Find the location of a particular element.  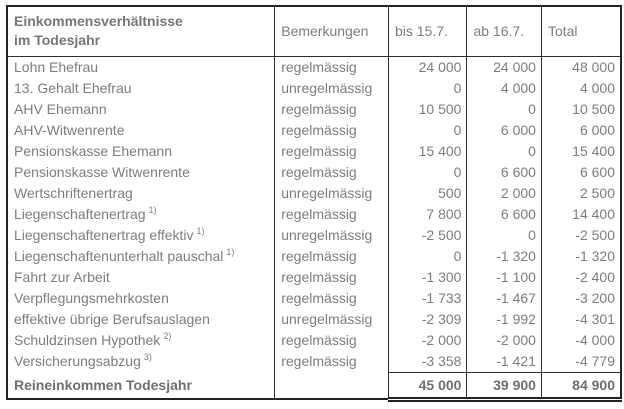

amount-ab-cell: -1 467 is located at coordinates (504, 298).